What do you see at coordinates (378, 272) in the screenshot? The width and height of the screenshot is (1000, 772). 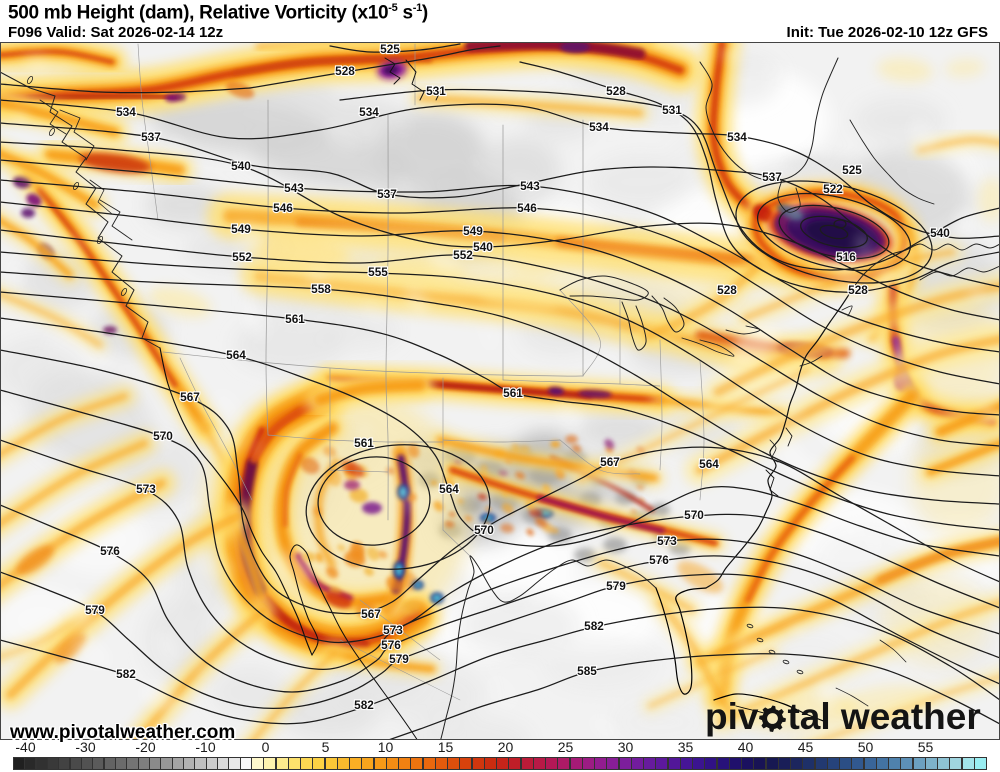 I see `svg-text: 555` at bounding box center [378, 272].